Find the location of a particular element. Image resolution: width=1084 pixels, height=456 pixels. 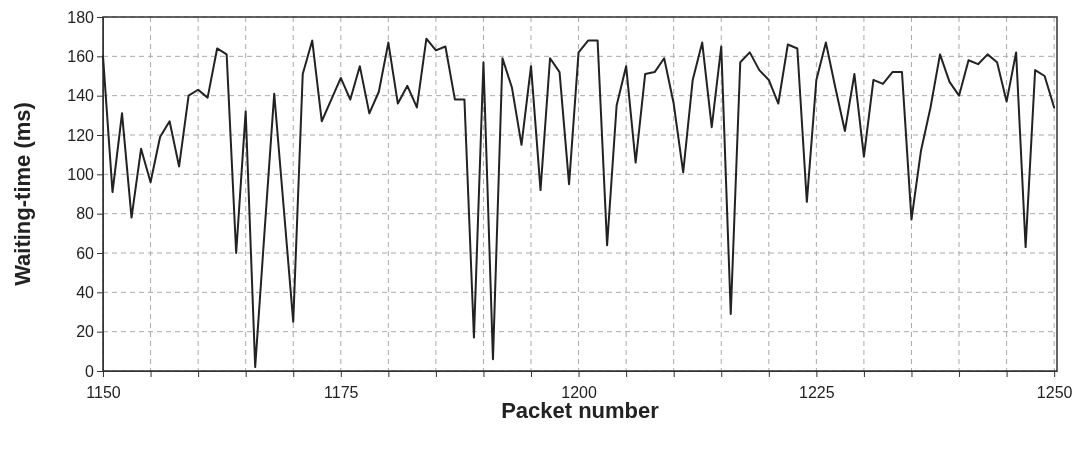

x-tick-label: 1200 is located at coordinates (579, 392).